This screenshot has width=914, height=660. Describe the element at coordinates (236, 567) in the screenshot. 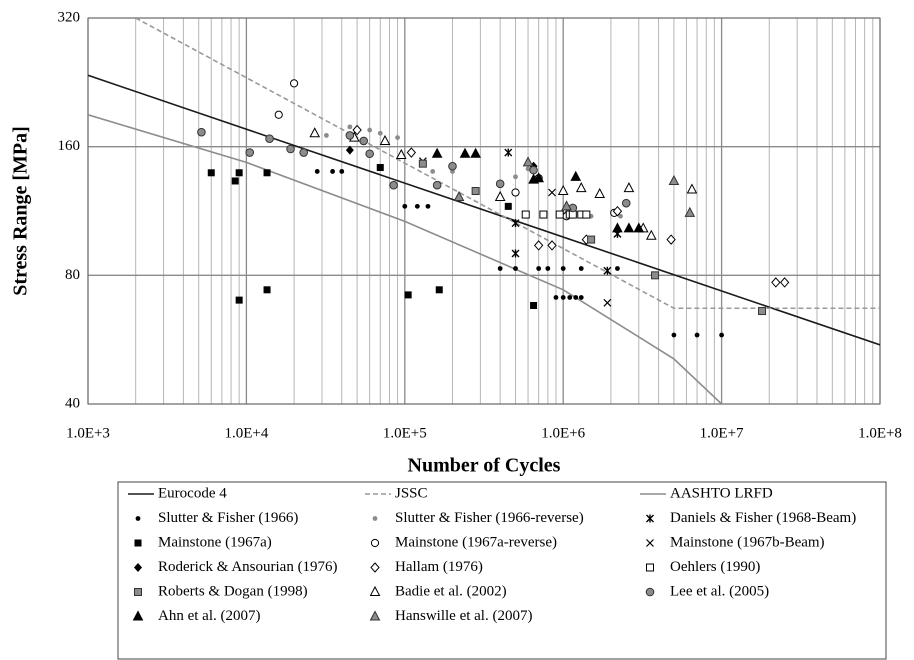

I see `legend-item: Roderick & Ansourian (1976)` at that location.